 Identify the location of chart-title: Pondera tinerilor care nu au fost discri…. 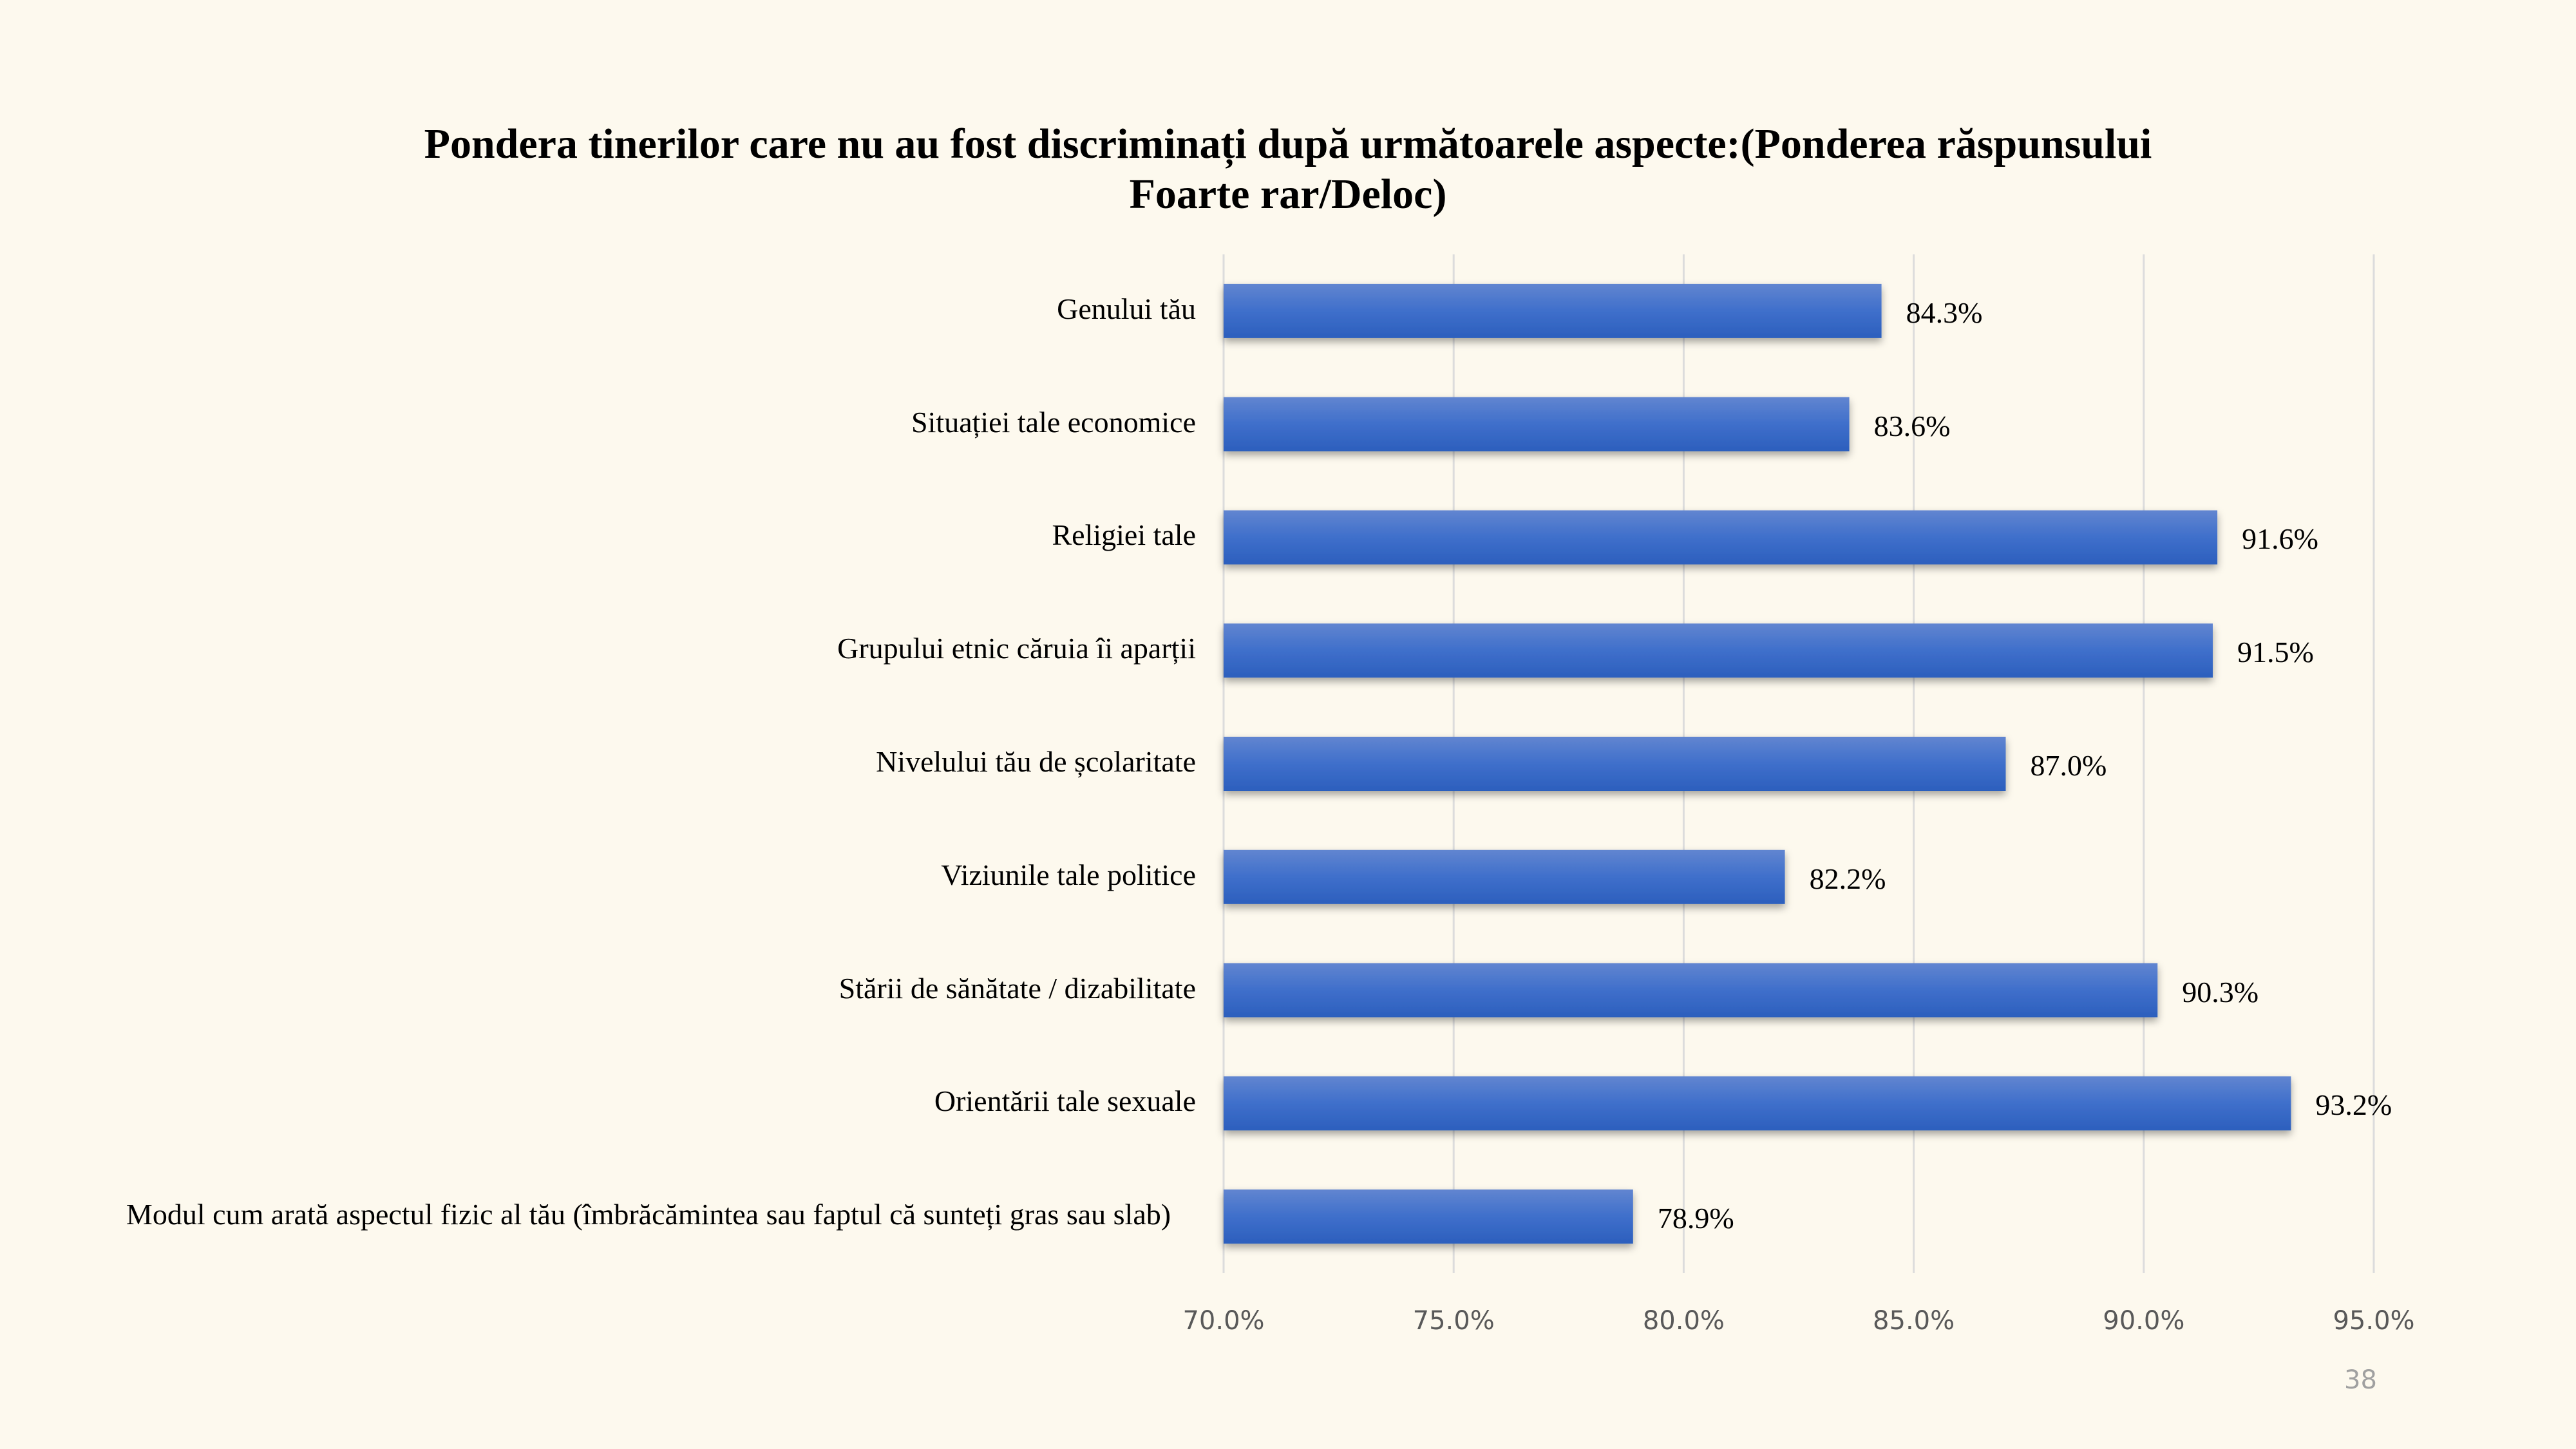
(1288, 169).